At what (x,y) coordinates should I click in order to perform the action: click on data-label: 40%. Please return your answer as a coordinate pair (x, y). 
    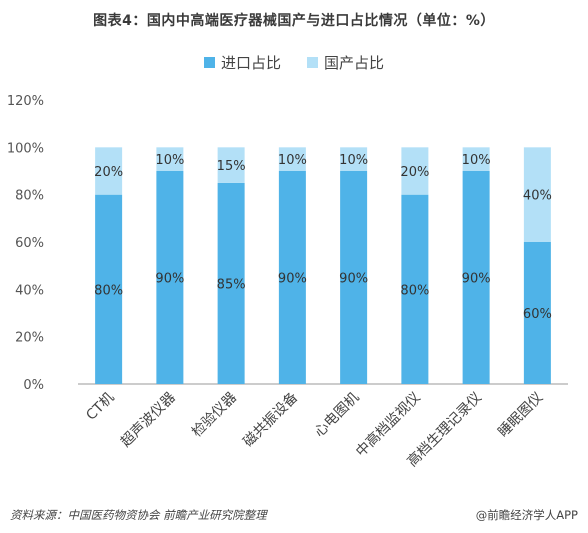
    Looking at the image, I should click on (537, 196).